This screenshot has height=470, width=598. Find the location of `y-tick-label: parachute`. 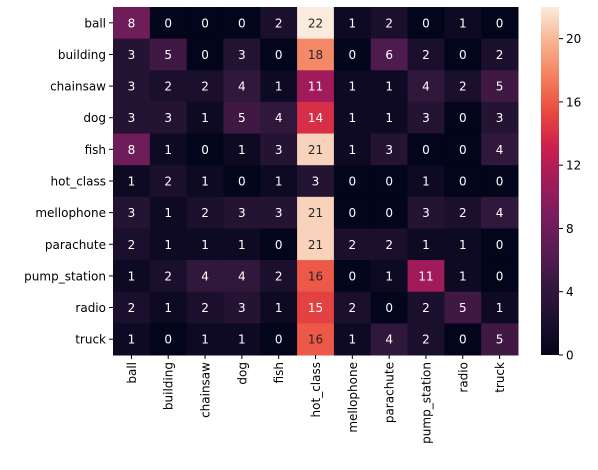

y-tick-label: parachute is located at coordinates (75, 245).